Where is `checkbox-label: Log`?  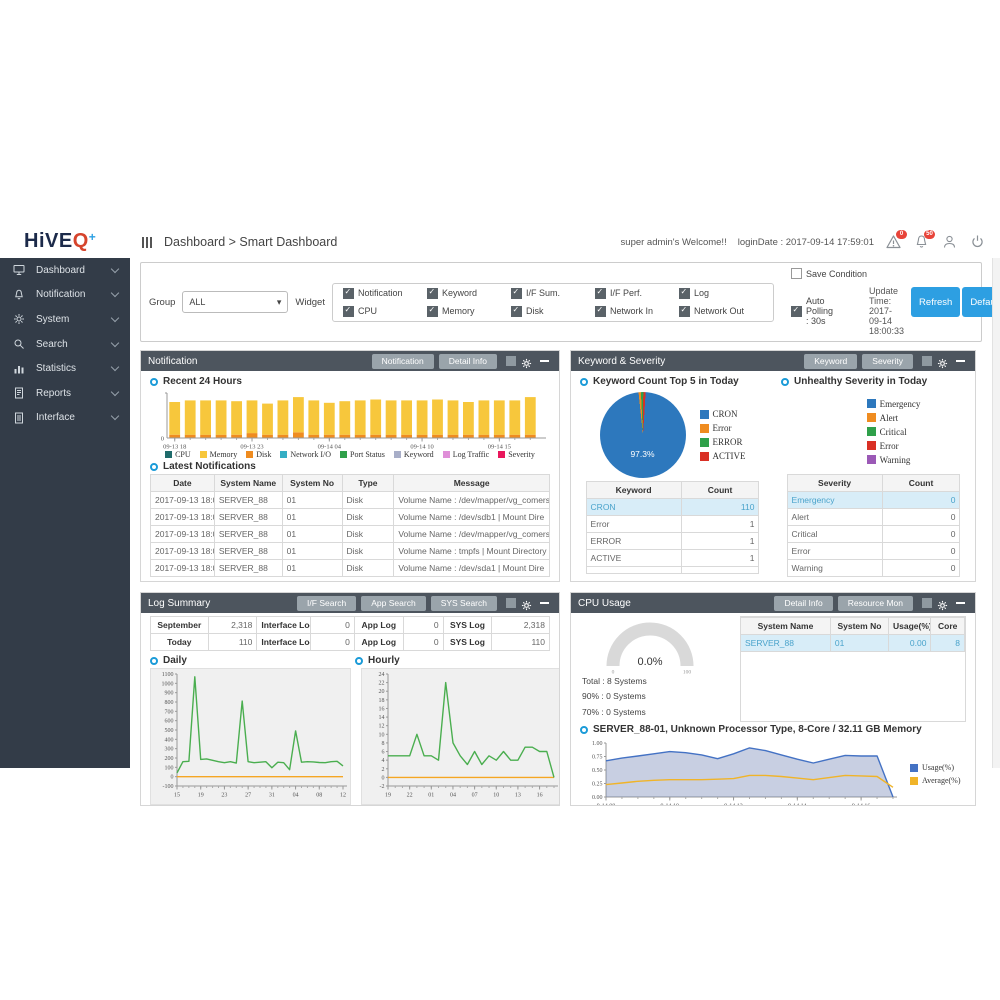 checkbox-label: Log is located at coordinates (701, 293).